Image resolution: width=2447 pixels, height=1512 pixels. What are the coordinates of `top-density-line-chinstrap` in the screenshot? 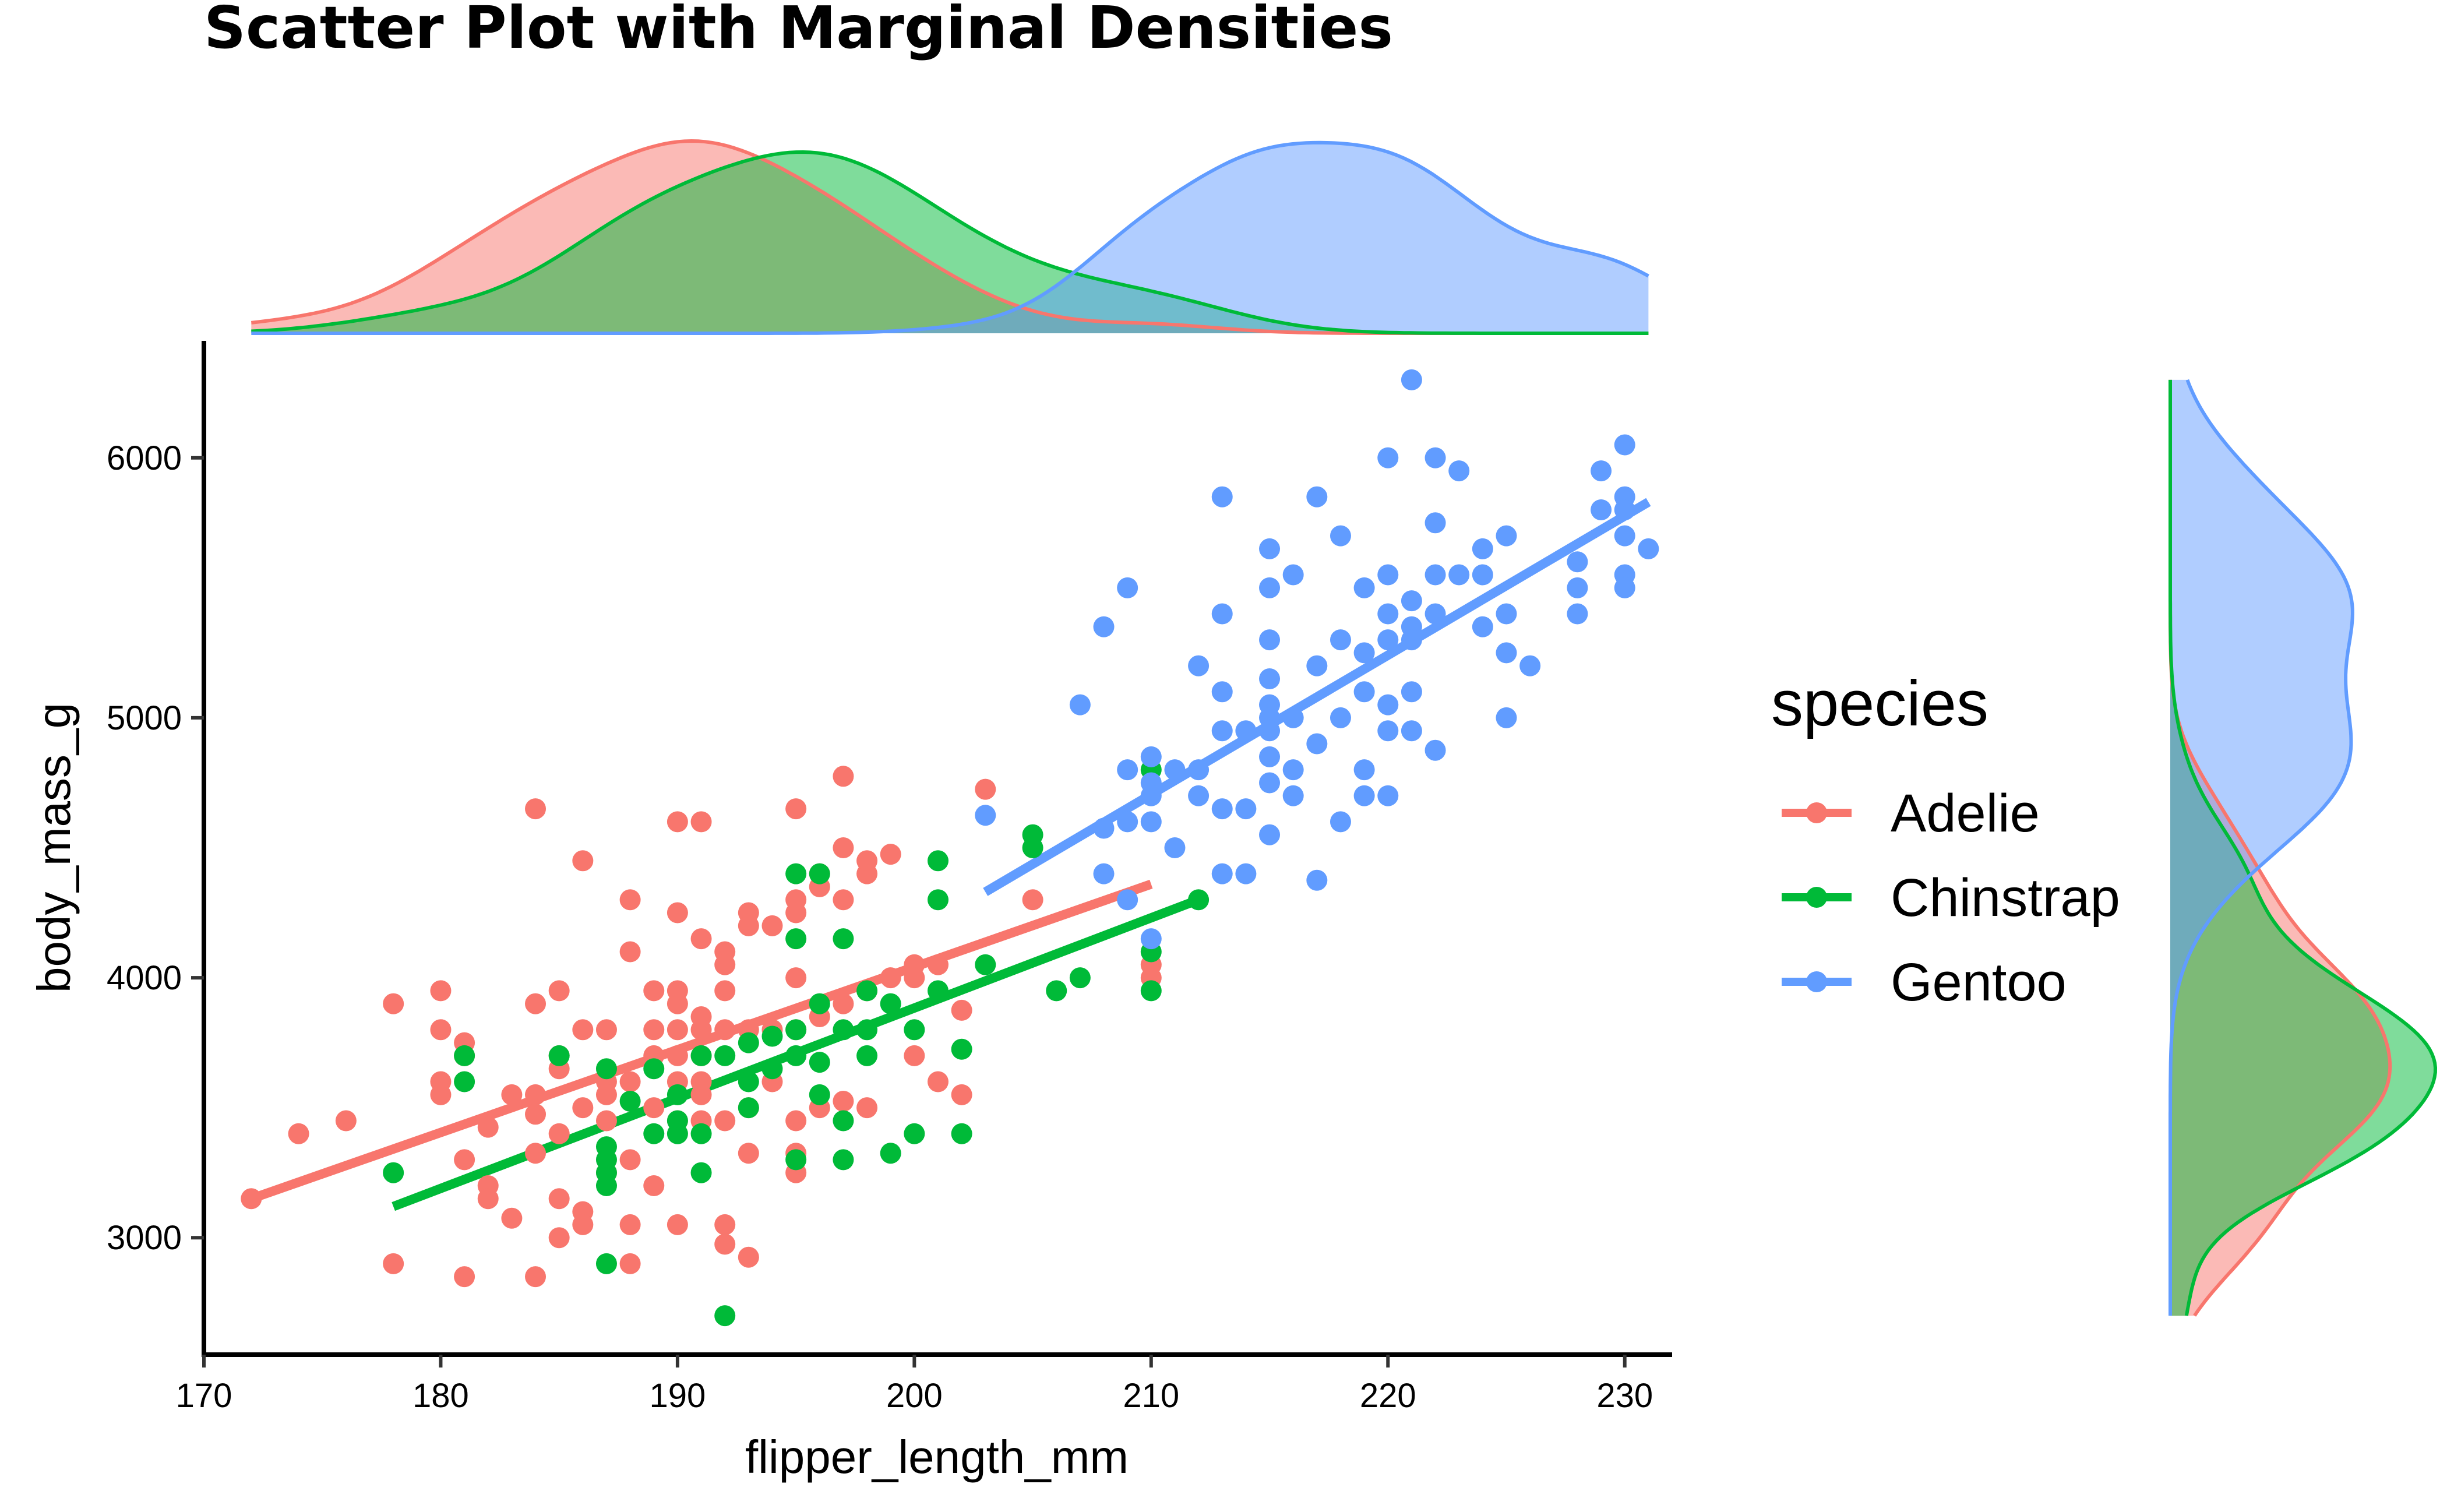 It's located at (950, 243).